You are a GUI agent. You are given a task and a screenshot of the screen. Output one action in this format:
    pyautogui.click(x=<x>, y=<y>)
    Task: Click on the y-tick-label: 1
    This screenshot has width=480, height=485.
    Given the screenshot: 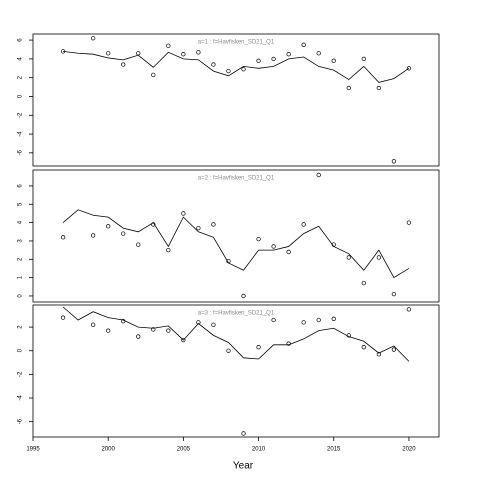 What is the action you would take?
    pyautogui.click(x=21, y=277)
    